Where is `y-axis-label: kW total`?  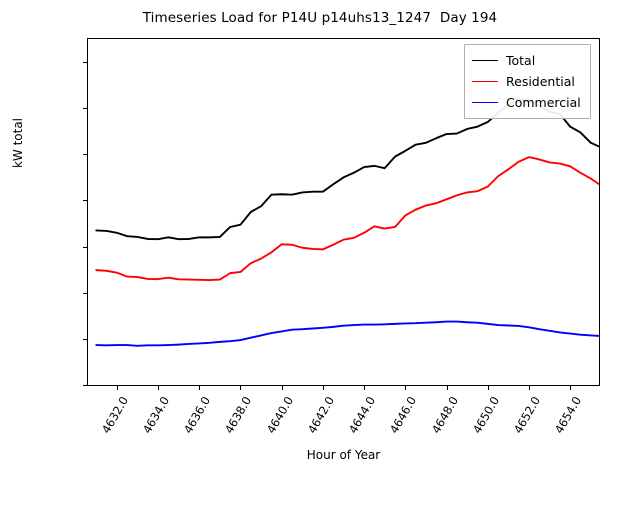 y-axis-label: kW total is located at coordinates (18, 143).